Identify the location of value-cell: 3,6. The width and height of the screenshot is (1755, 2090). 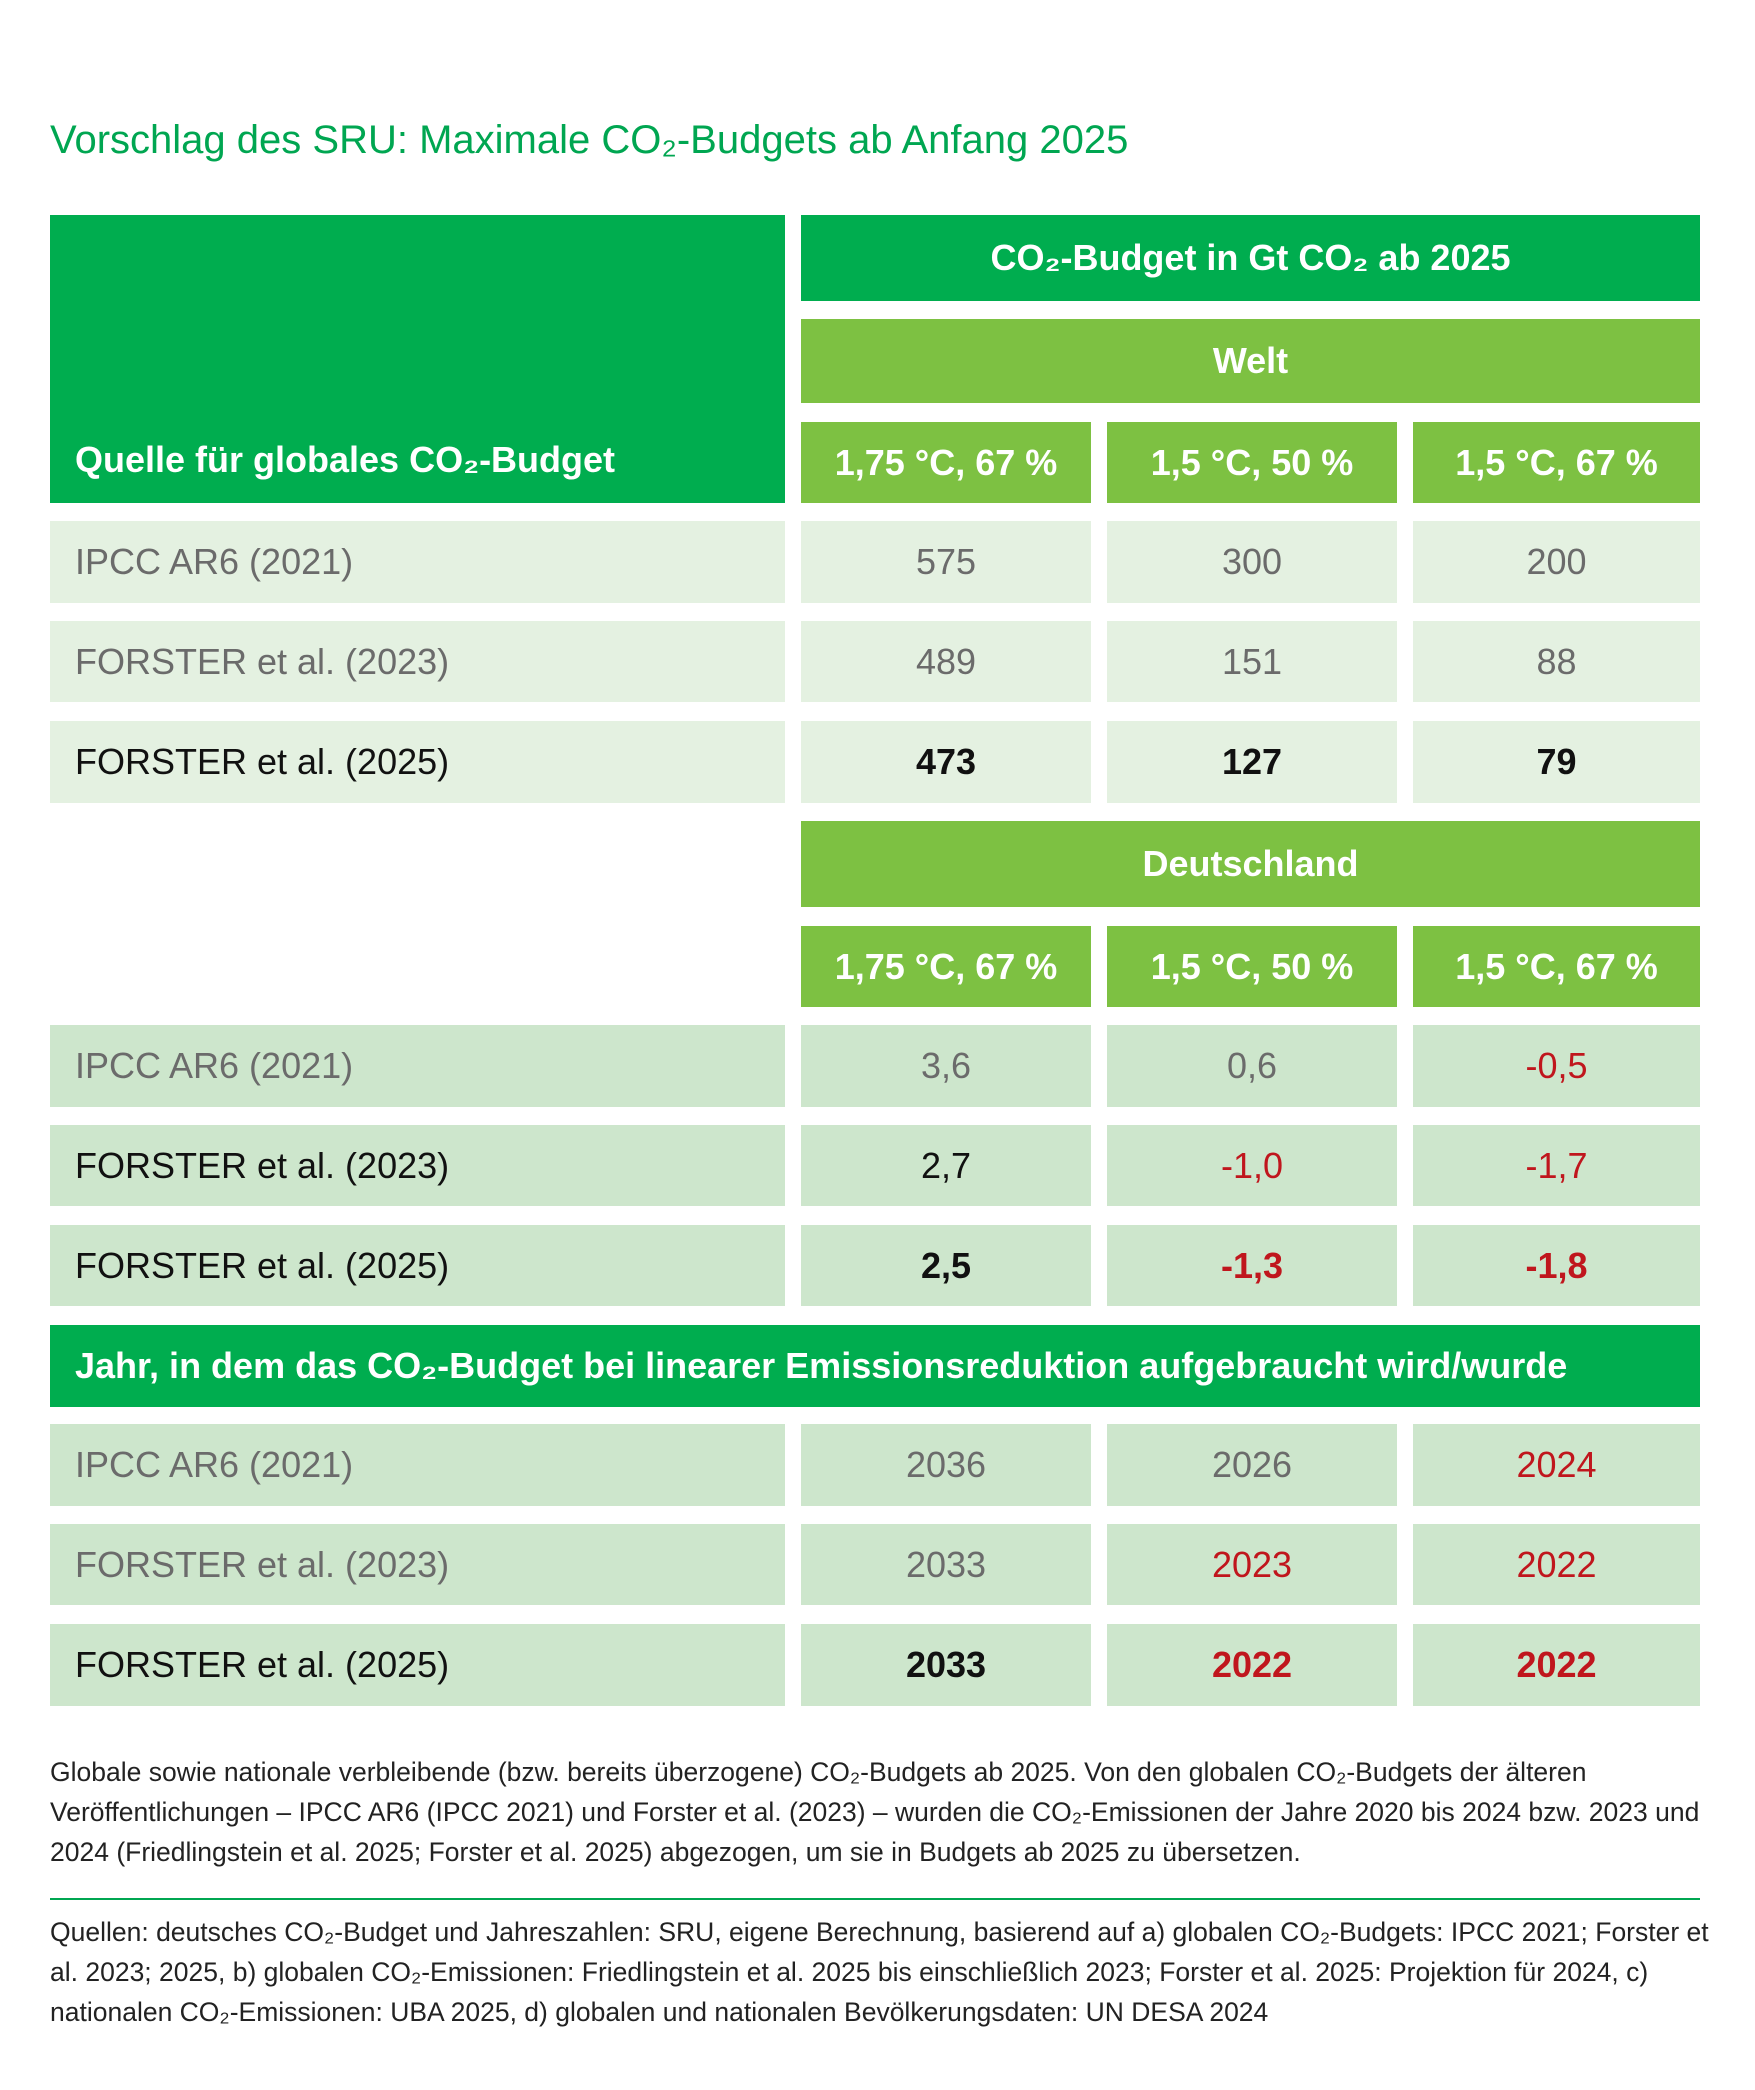
(946, 1066).